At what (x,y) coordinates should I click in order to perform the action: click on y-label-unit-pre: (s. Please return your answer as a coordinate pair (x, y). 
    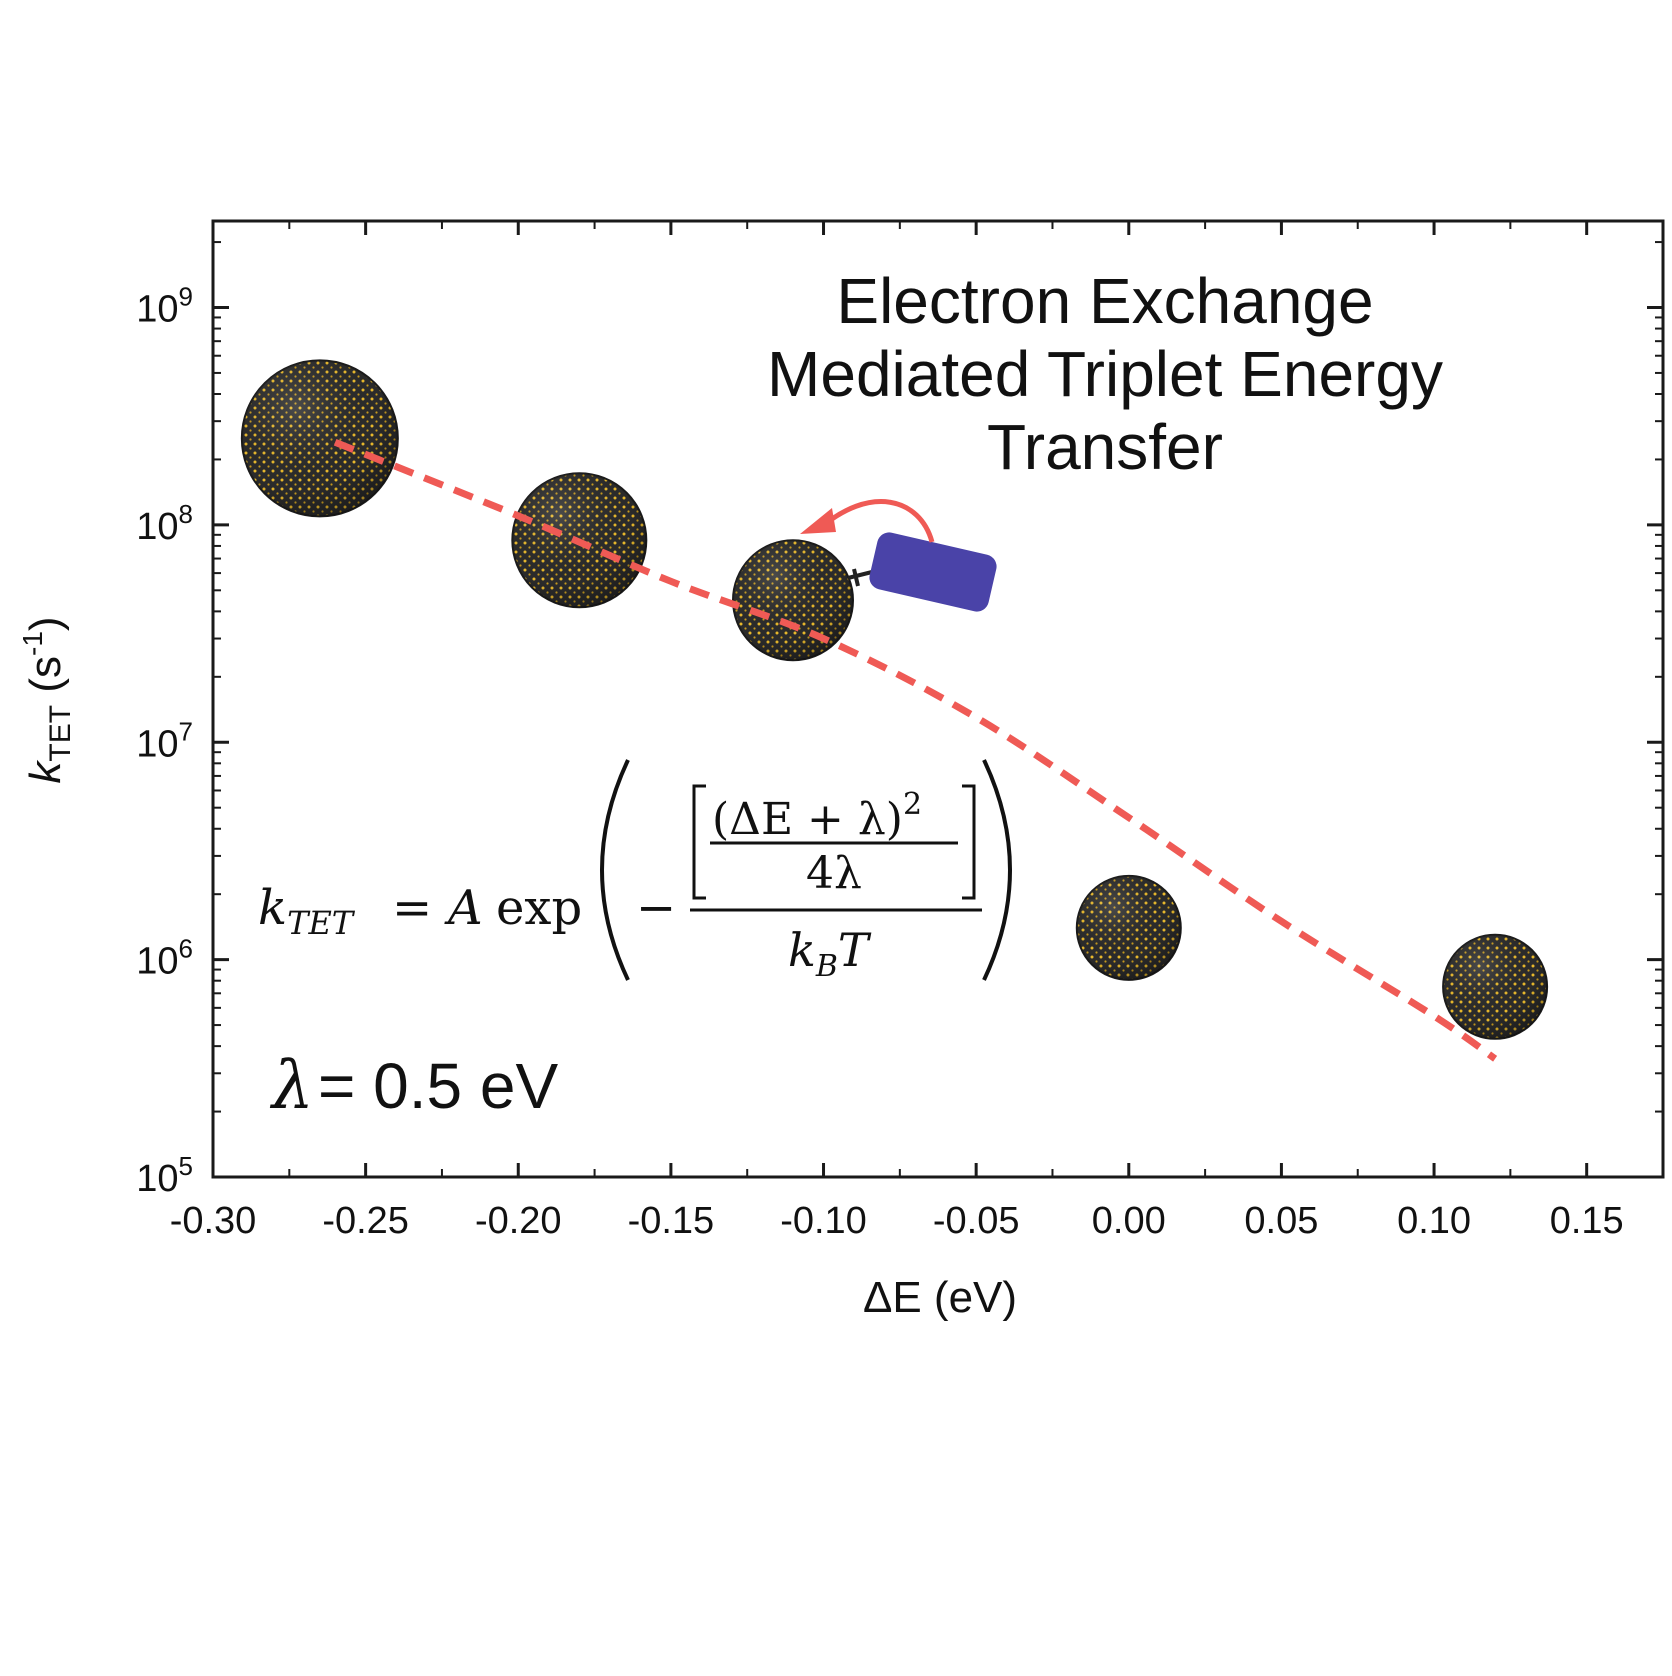
    Looking at the image, I should click on (45, 674).